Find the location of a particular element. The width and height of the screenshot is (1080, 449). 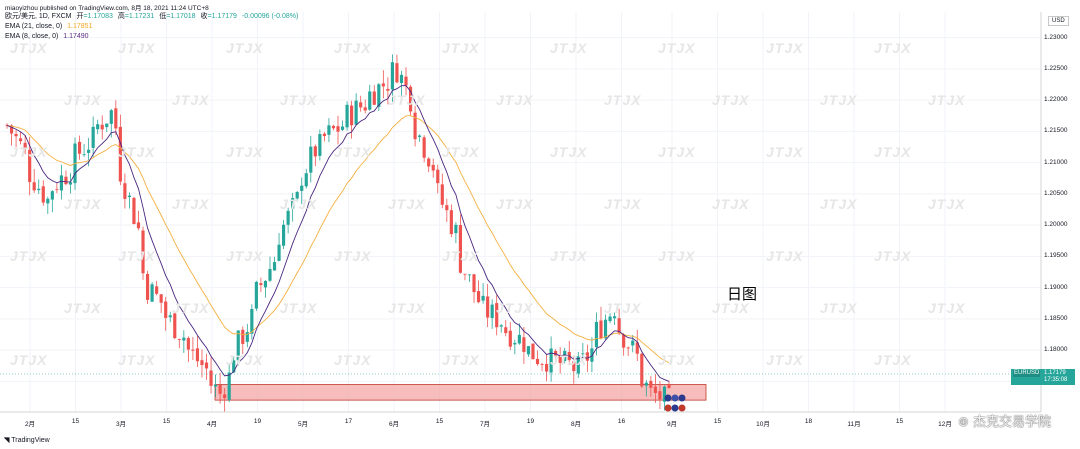

tradingview-logo: ◥ TradingView is located at coordinates (27, 440).